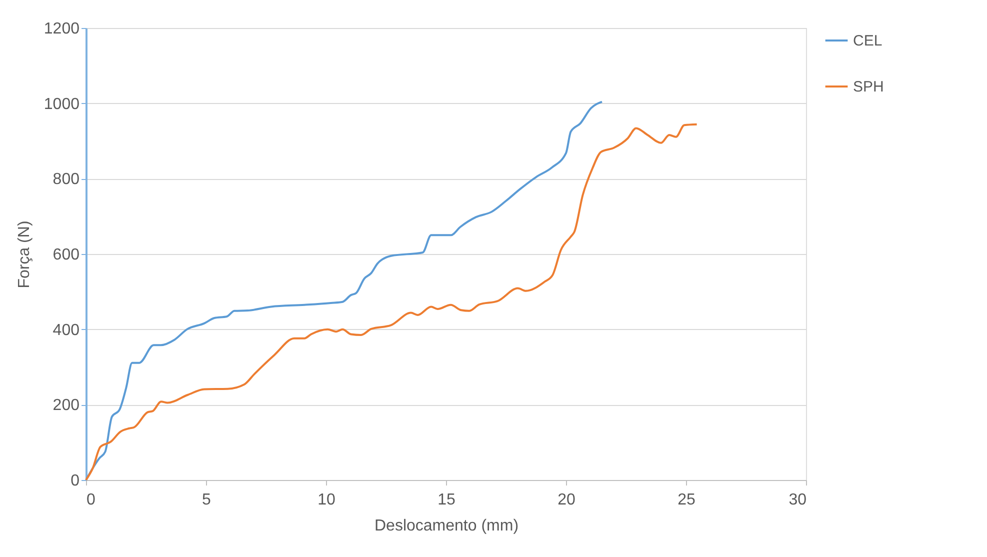 The image size is (987, 557). Describe the element at coordinates (447, 500) in the screenshot. I see `x-tick-label: 15` at that location.